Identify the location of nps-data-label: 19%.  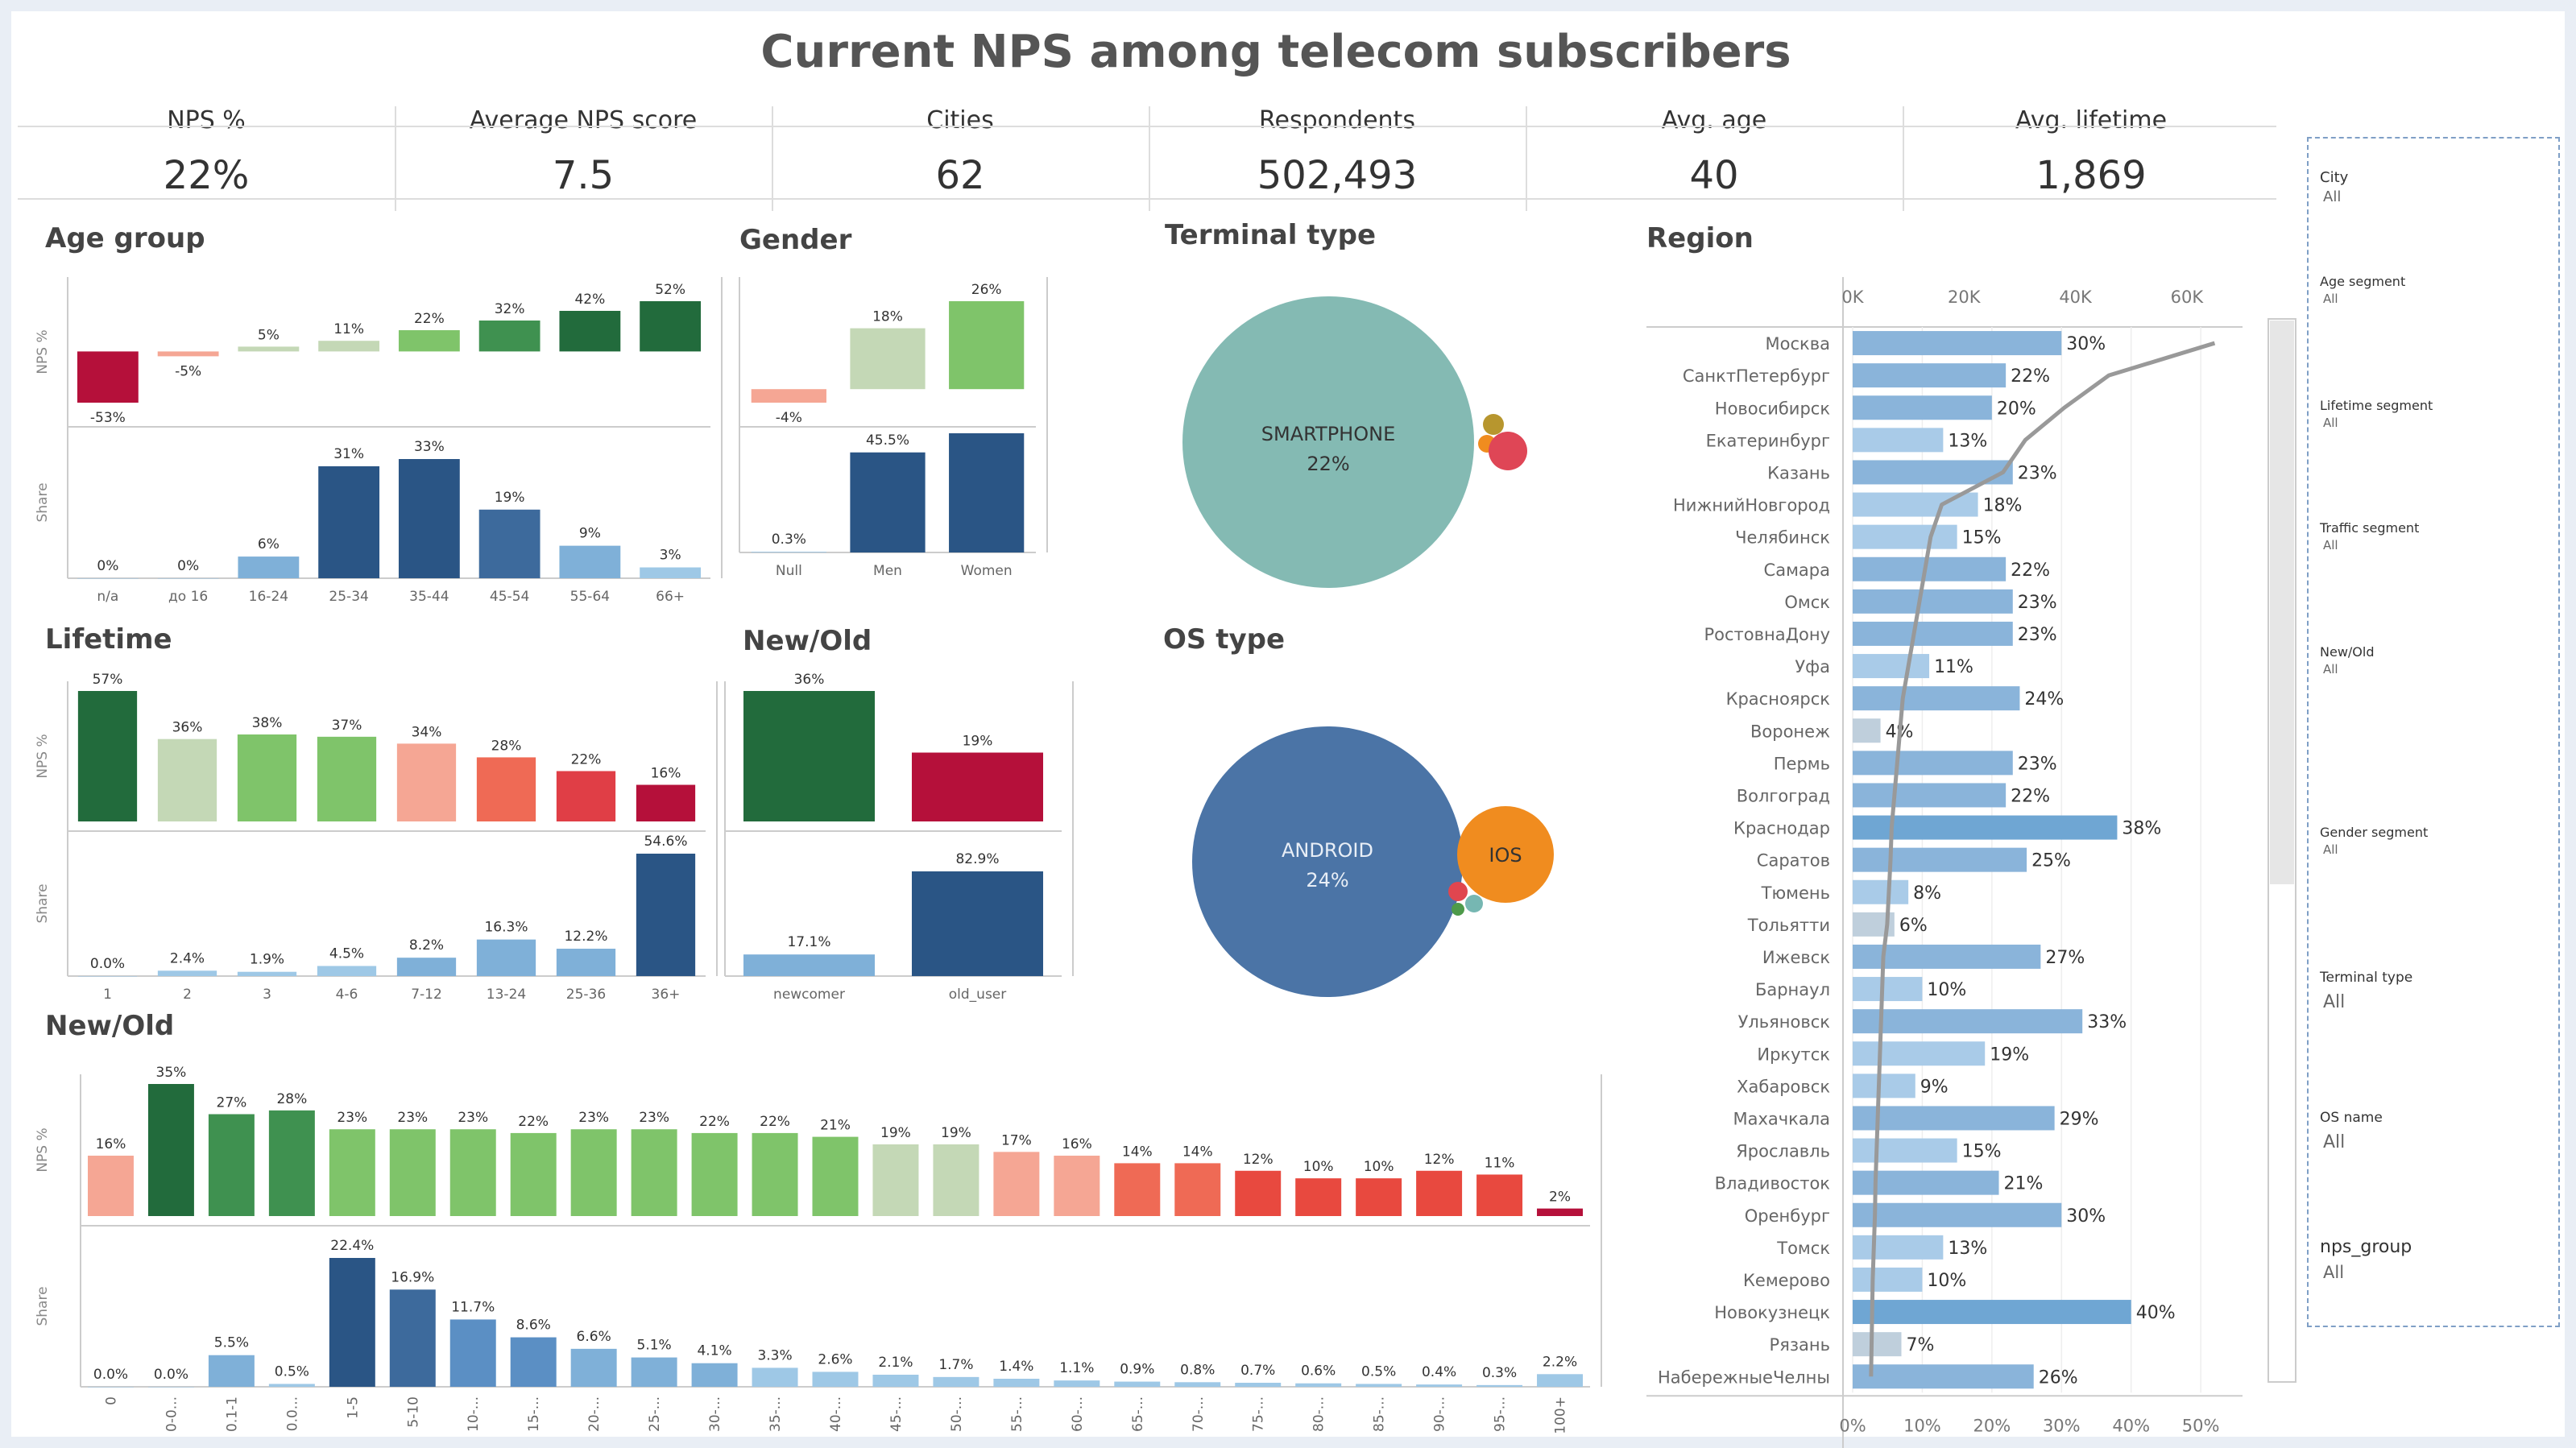
(978, 742).